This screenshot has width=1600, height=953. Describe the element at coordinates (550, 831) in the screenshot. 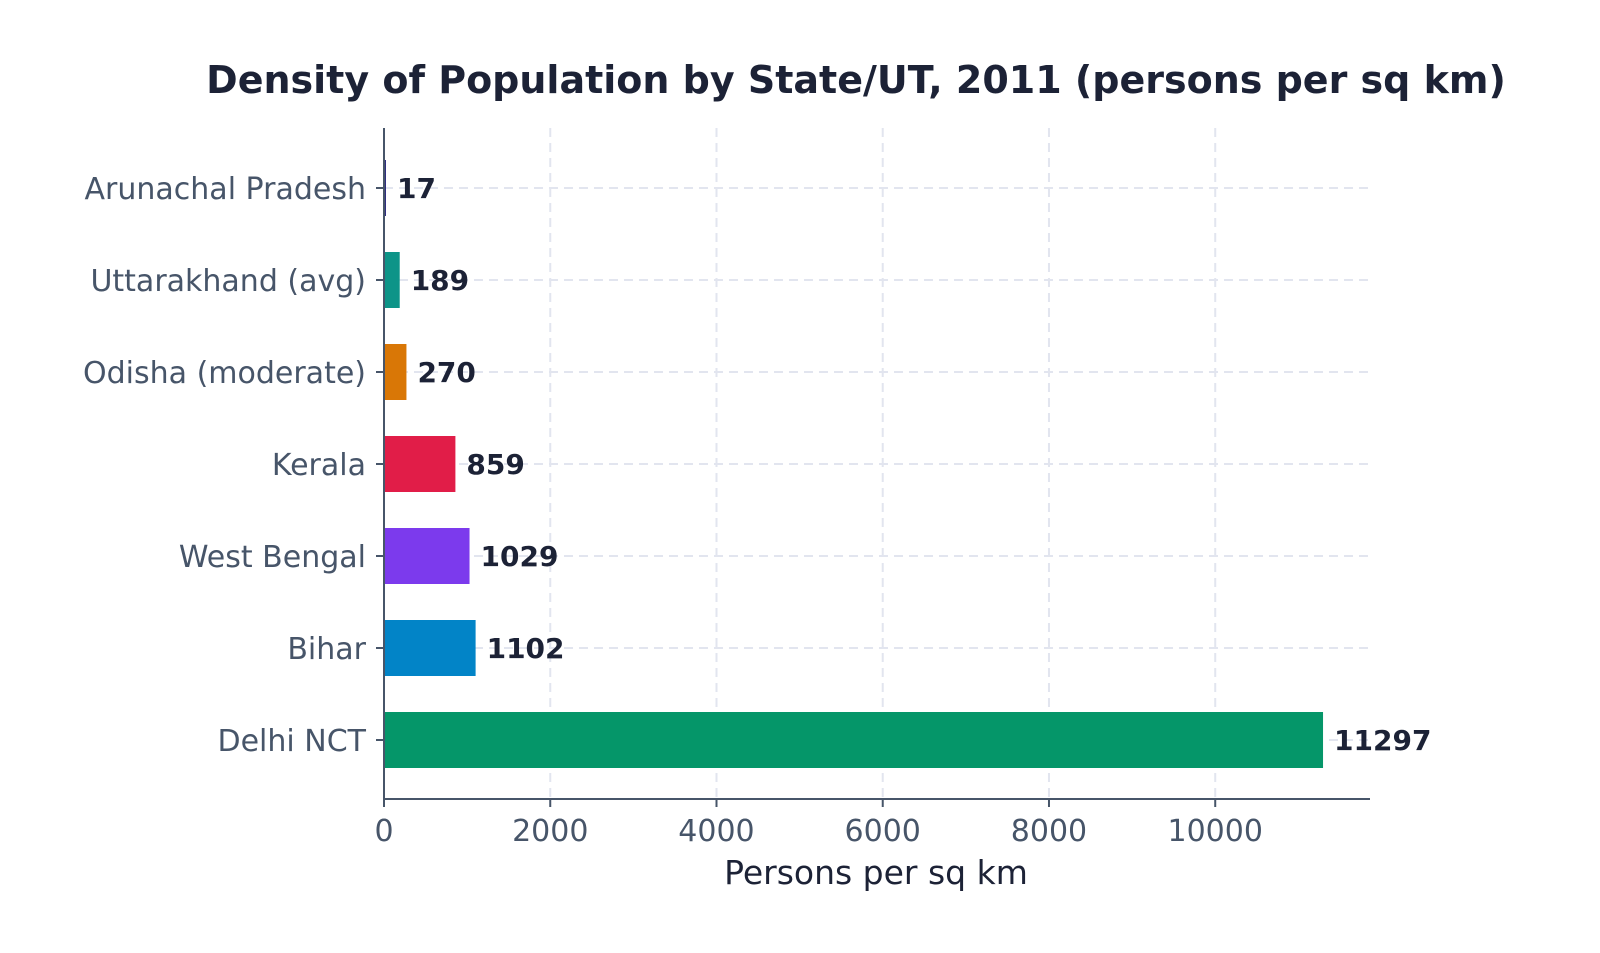

I see `x-tick-label: 2000` at that location.